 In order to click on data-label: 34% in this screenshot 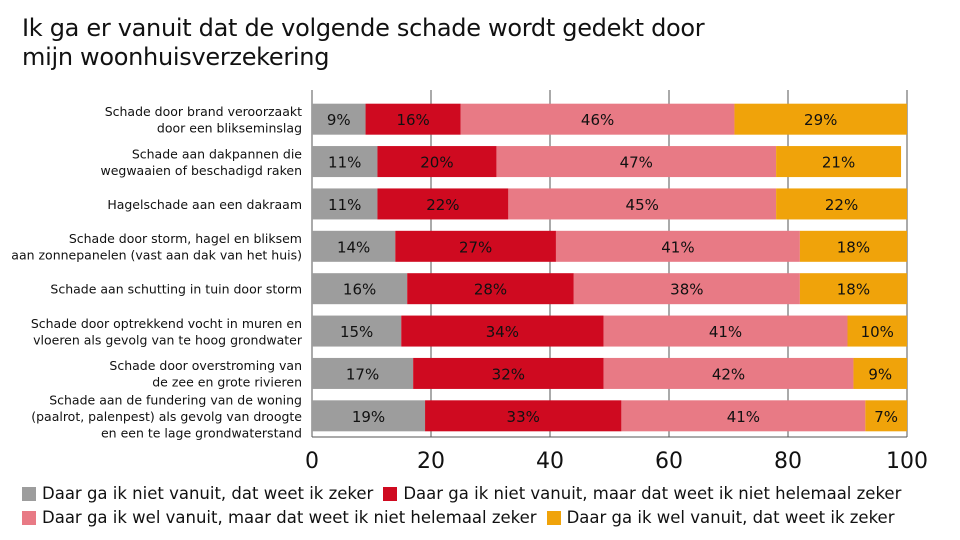, I will do `click(502, 332)`.